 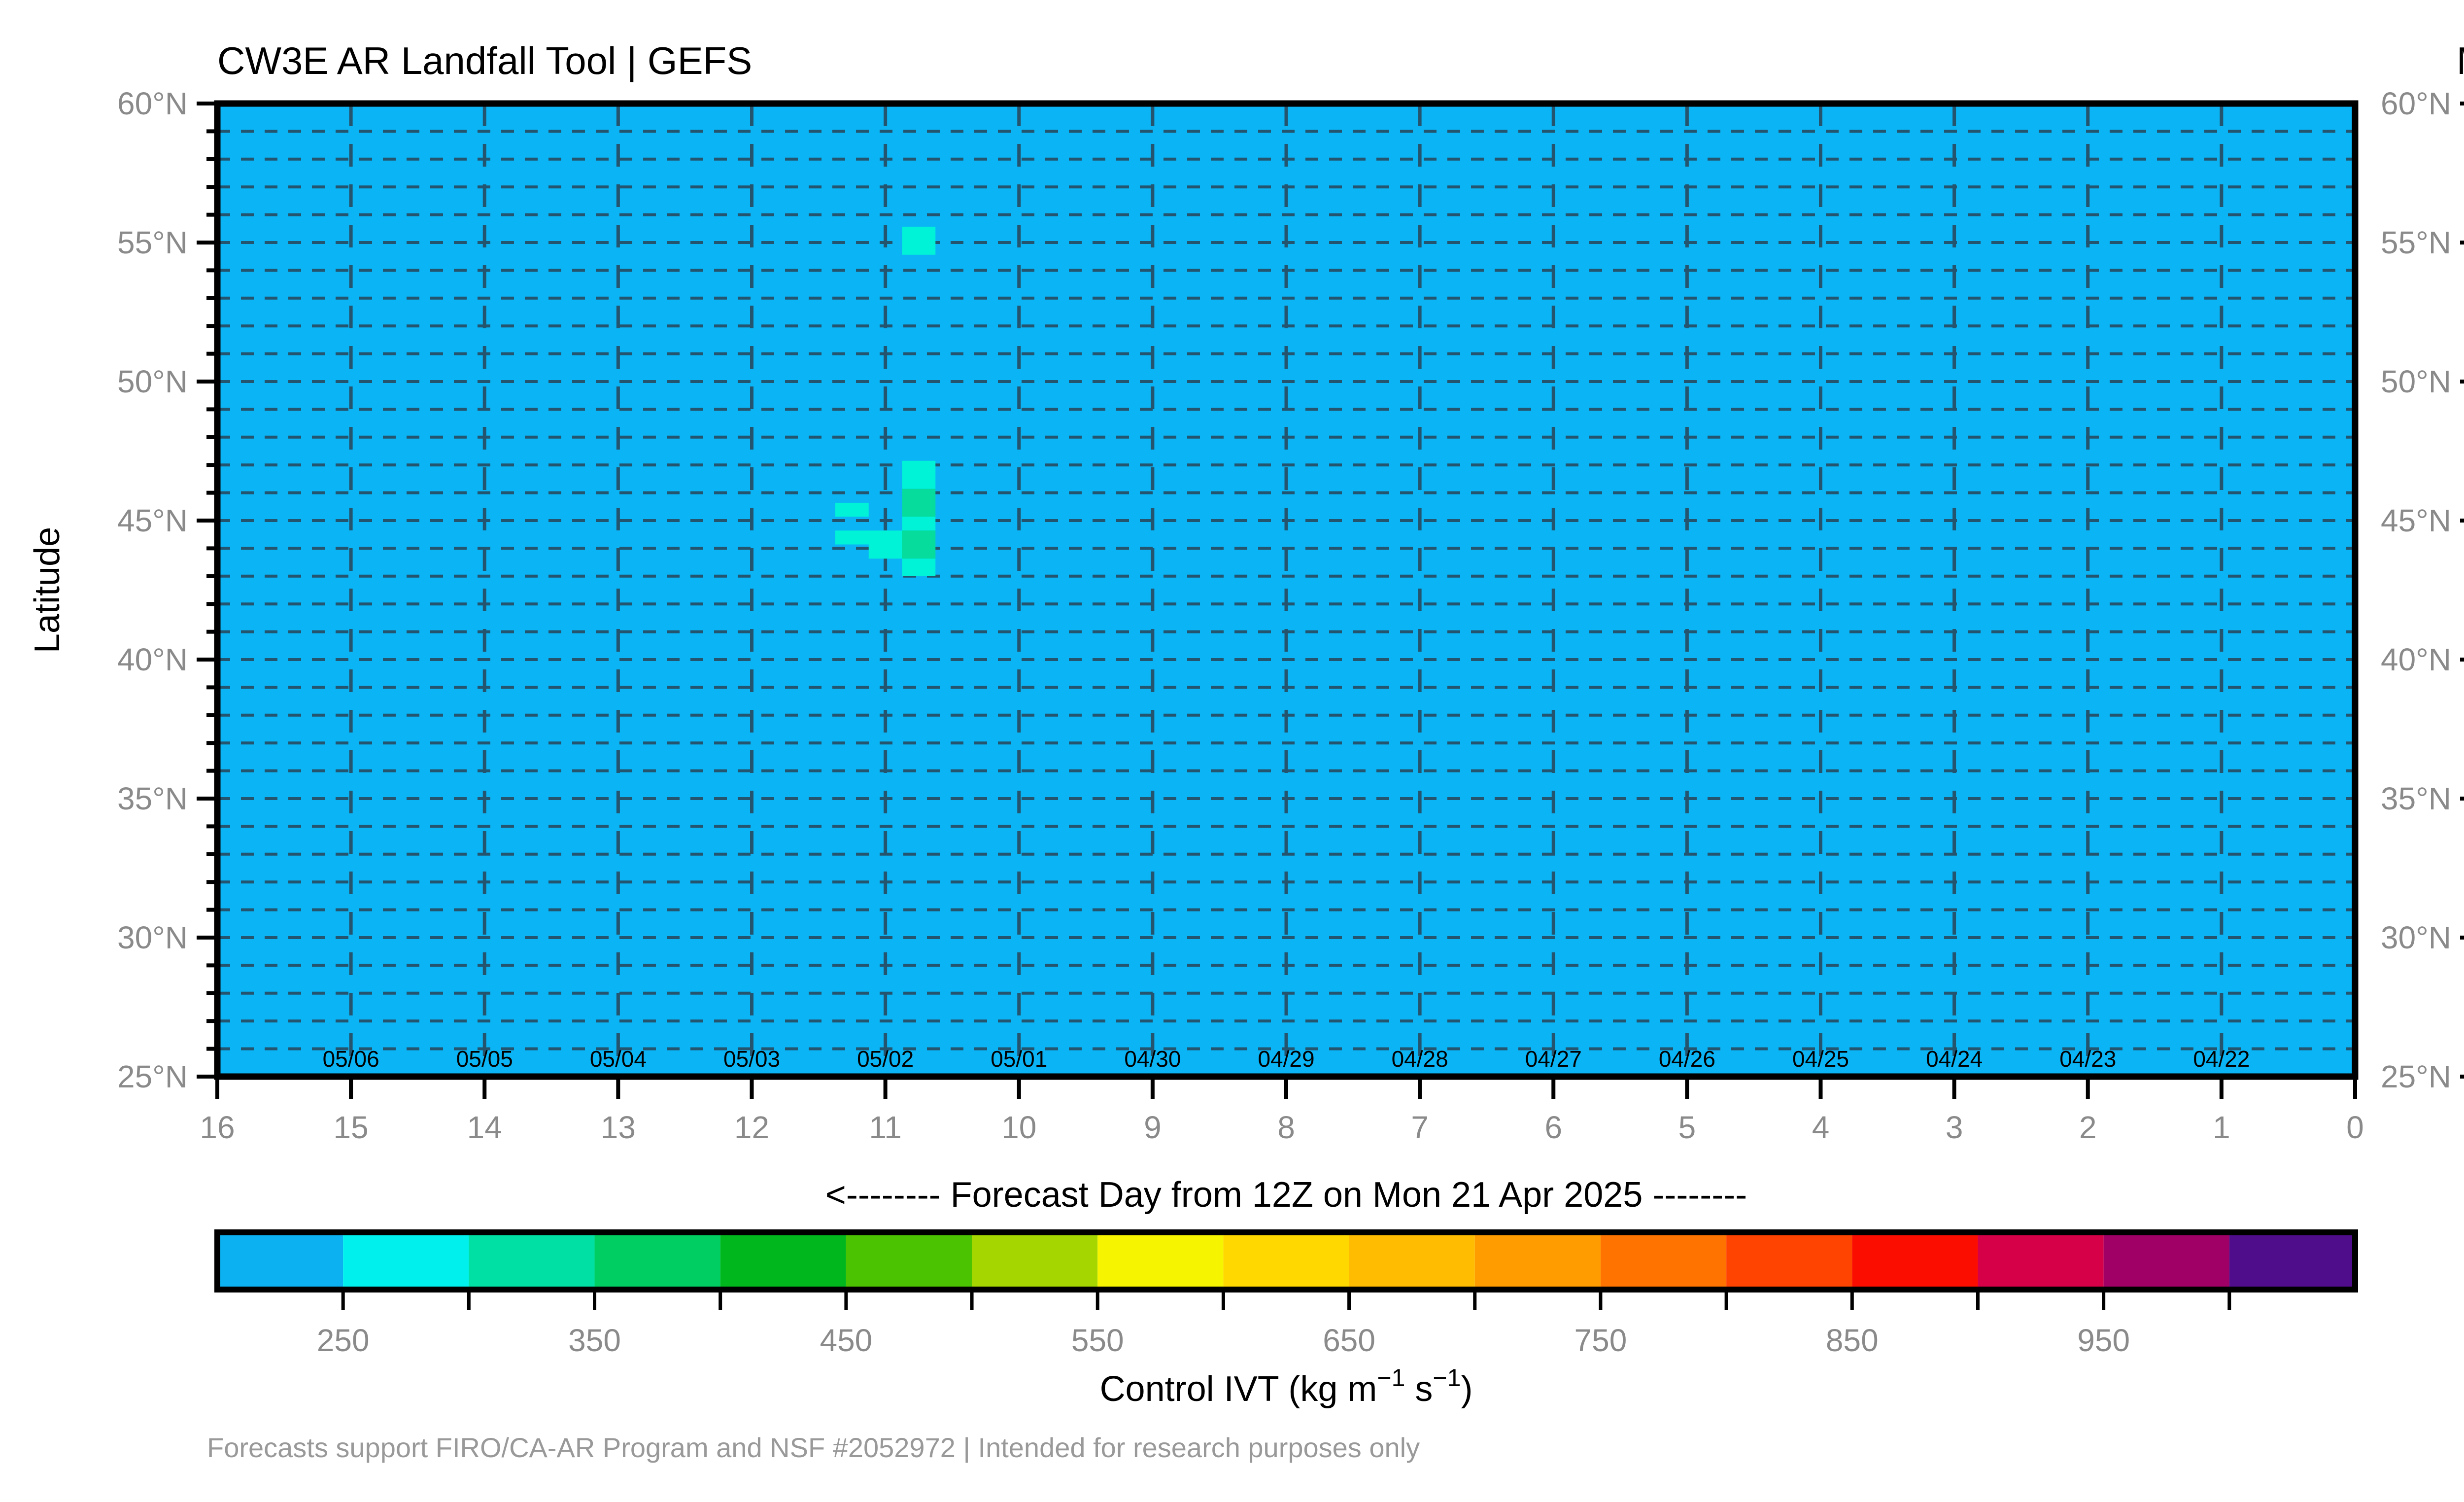 I want to click on colorbar-title: Control IVT (kg m−1 s−1), so click(x=1286, y=1387).